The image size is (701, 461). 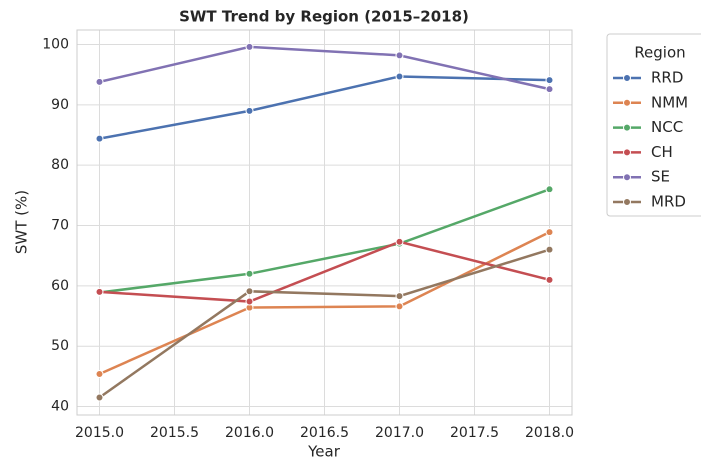 I want to click on x-tick-label: 2017.5, so click(x=474, y=433).